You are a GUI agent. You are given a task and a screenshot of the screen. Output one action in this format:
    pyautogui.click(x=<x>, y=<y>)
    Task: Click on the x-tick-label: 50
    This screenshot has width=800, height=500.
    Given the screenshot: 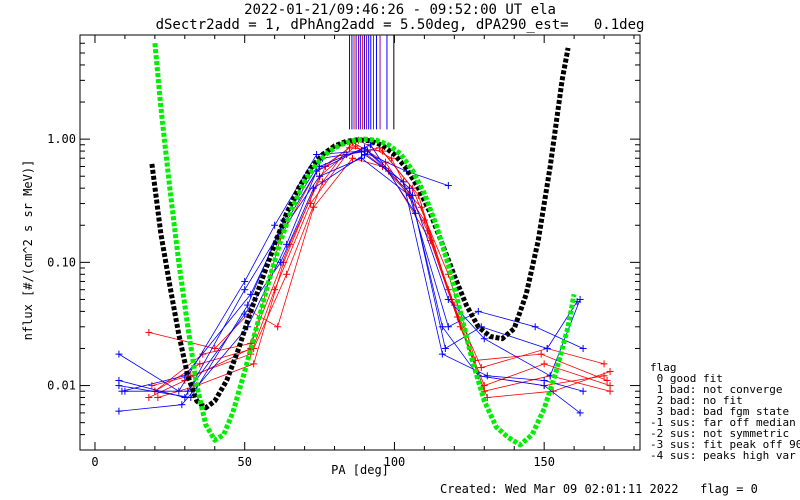 What is the action you would take?
    pyautogui.click(x=244, y=462)
    